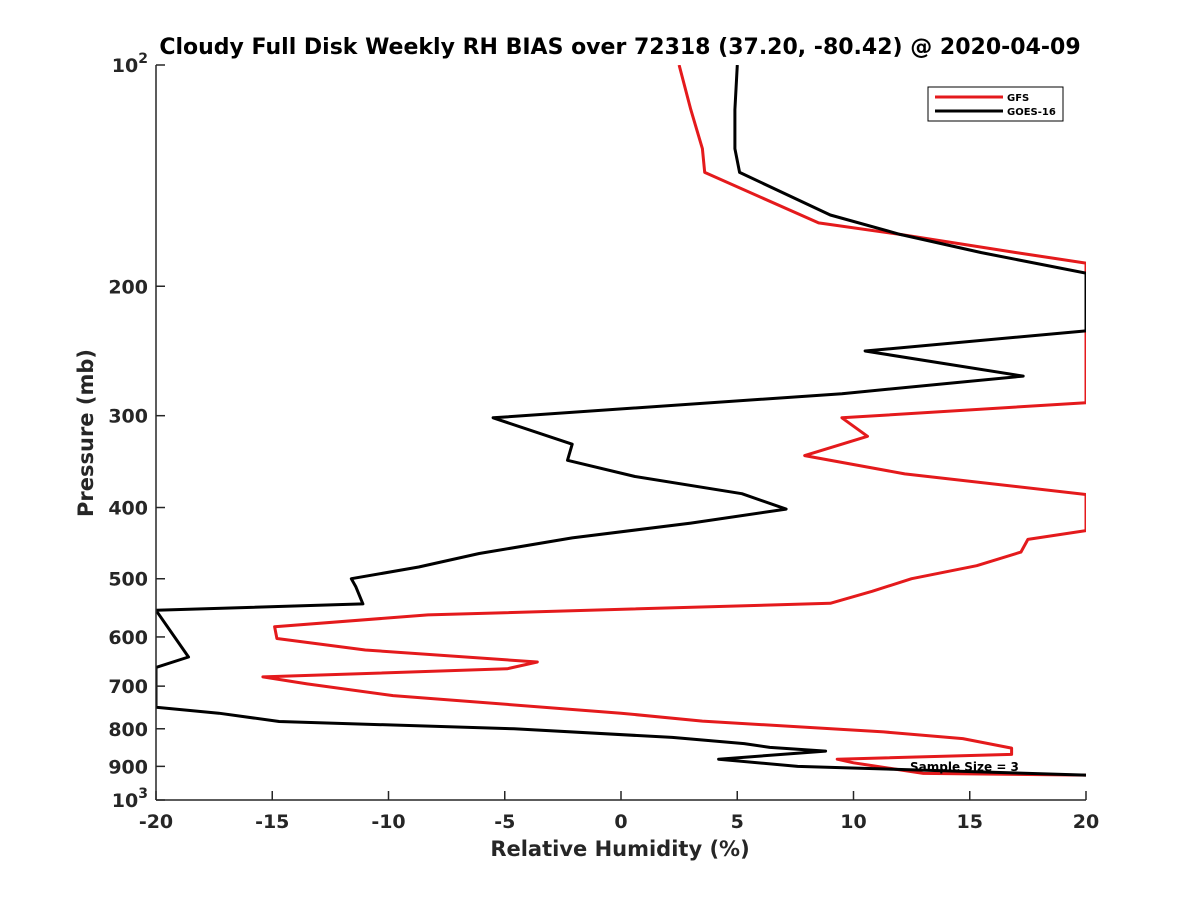  I want to click on x-tick-label: 15, so click(970, 822).